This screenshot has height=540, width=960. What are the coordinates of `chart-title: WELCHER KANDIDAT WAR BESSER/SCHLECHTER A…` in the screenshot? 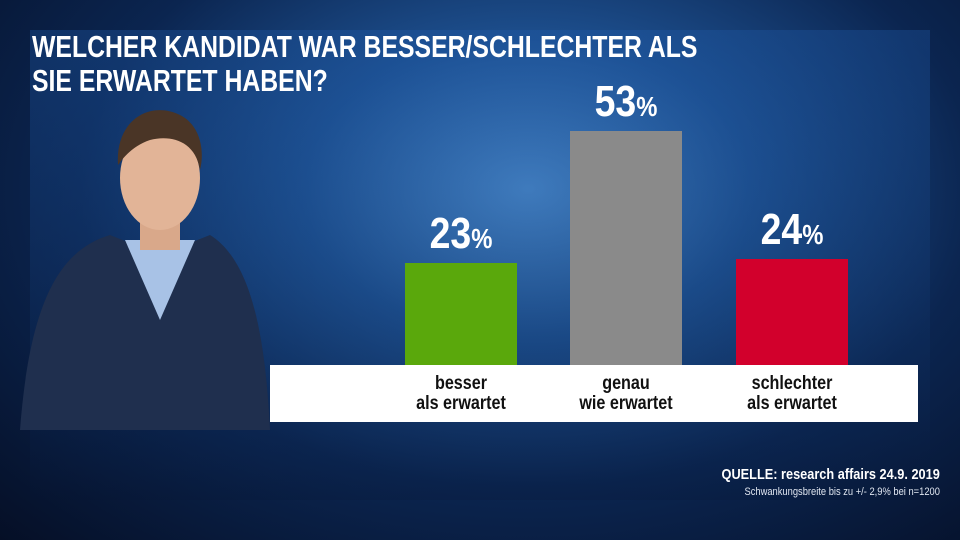 It's located at (365, 63).